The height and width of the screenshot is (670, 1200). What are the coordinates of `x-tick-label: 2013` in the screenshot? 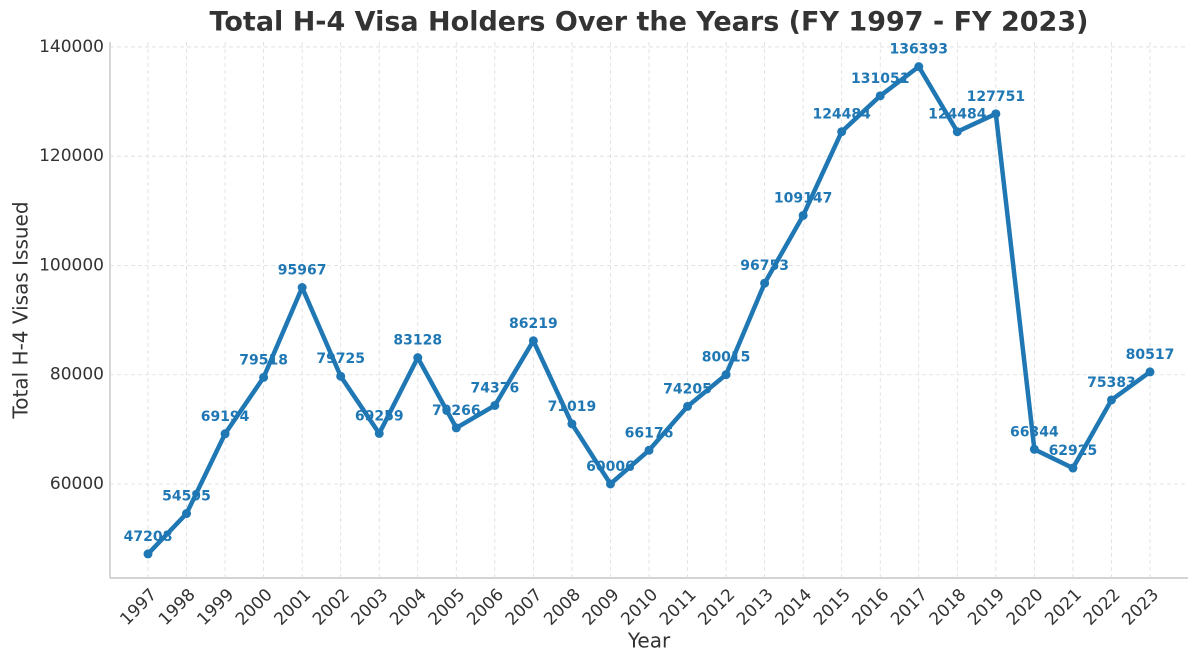 It's located at (755, 607).